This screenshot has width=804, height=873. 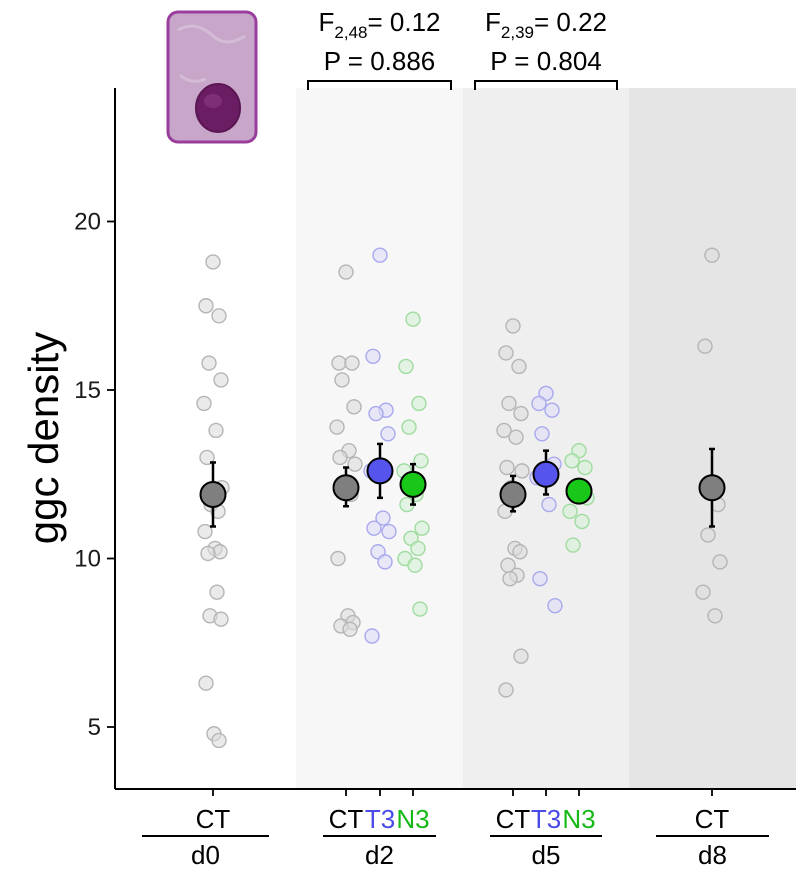 What do you see at coordinates (712, 488) in the screenshot?
I see `mean-point-d8-CT` at bounding box center [712, 488].